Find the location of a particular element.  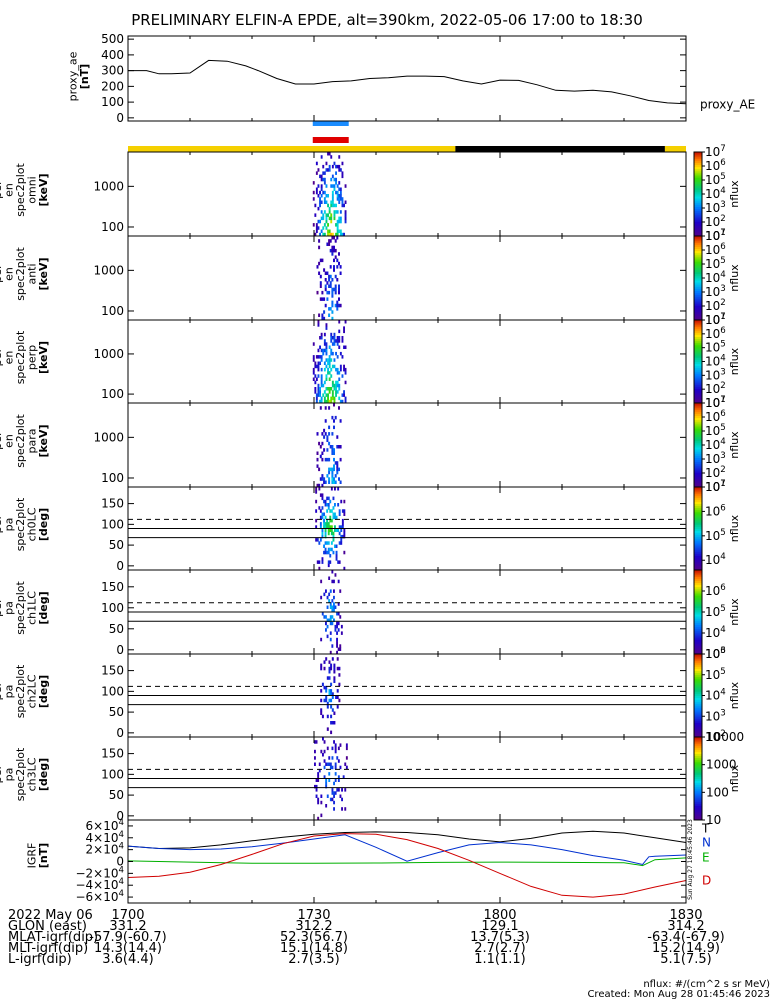

tick-label: 100 is located at coordinates (112, 691).